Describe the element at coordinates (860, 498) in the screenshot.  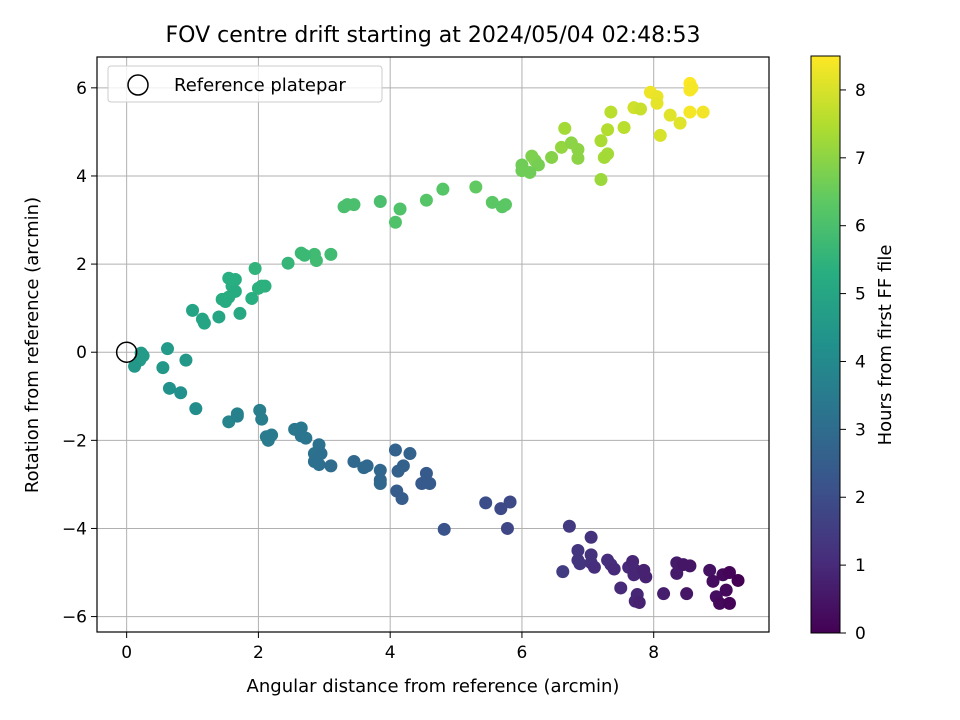
I see `colorbar-tick-label: 2` at that location.